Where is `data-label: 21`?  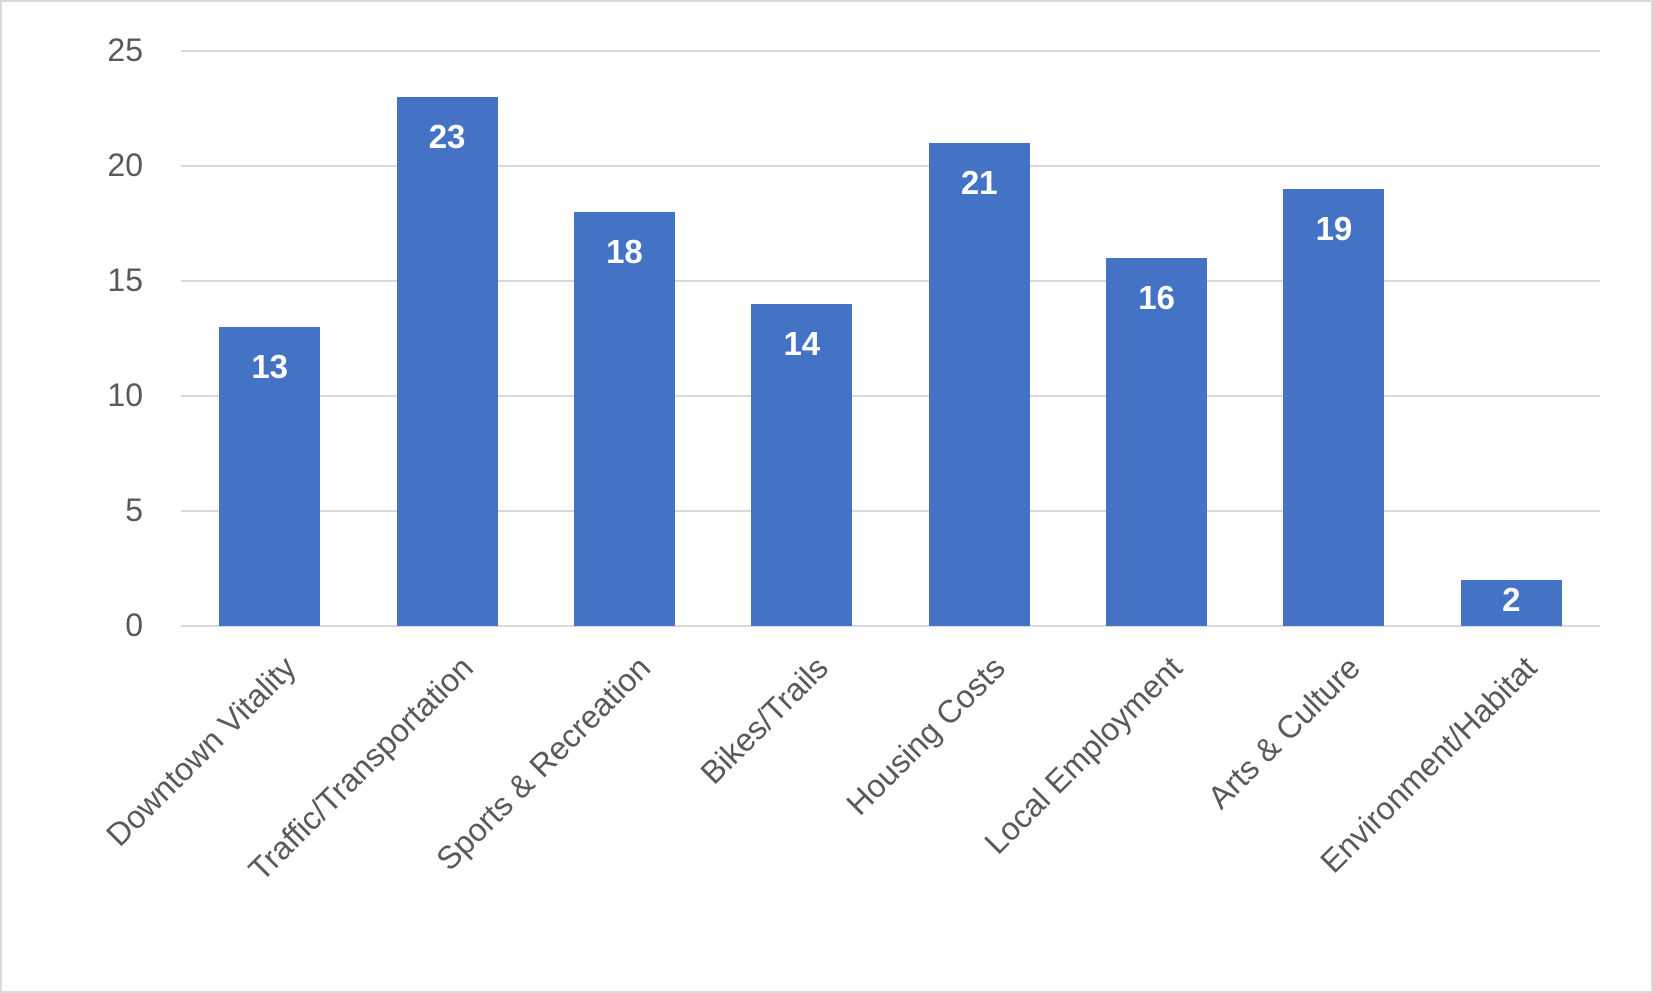
data-label: 21 is located at coordinates (979, 182).